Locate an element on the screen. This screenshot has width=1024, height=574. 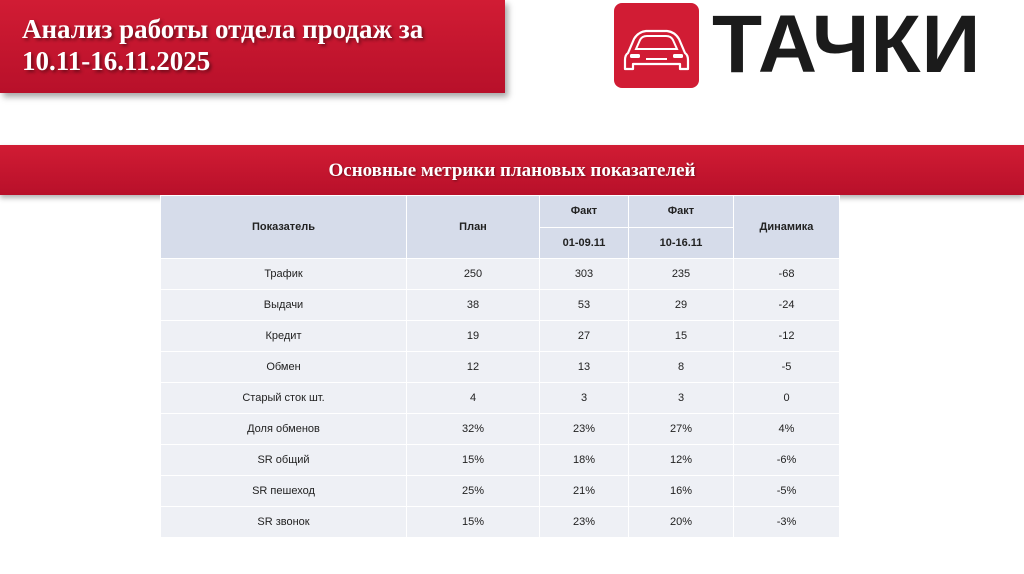
table-row: Старый сток шт. 4 3 3 0 is located at coordinates (500, 398).